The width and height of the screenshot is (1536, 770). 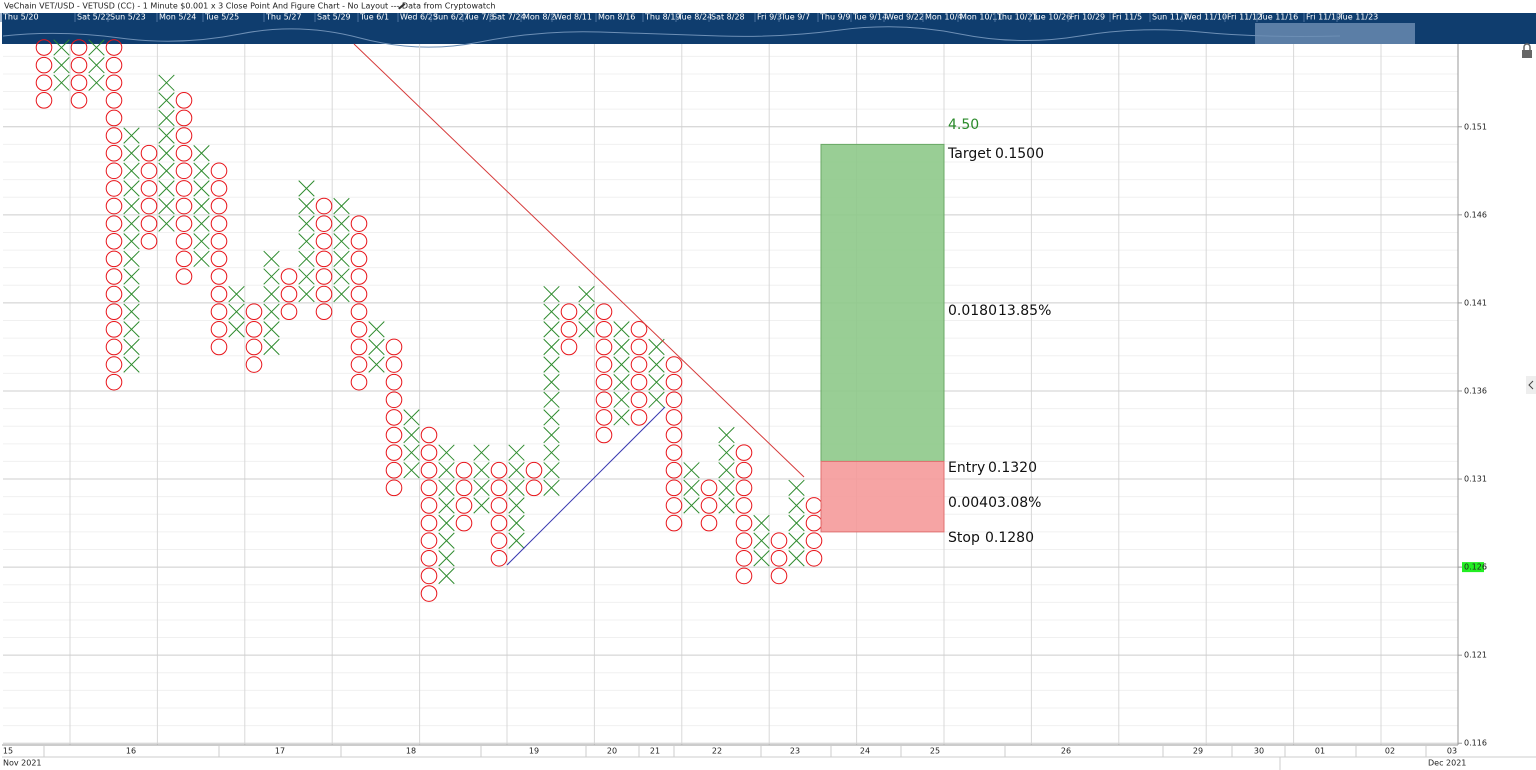 What do you see at coordinates (1452, 751) in the screenshot?
I see `x-tick-label: 03` at bounding box center [1452, 751].